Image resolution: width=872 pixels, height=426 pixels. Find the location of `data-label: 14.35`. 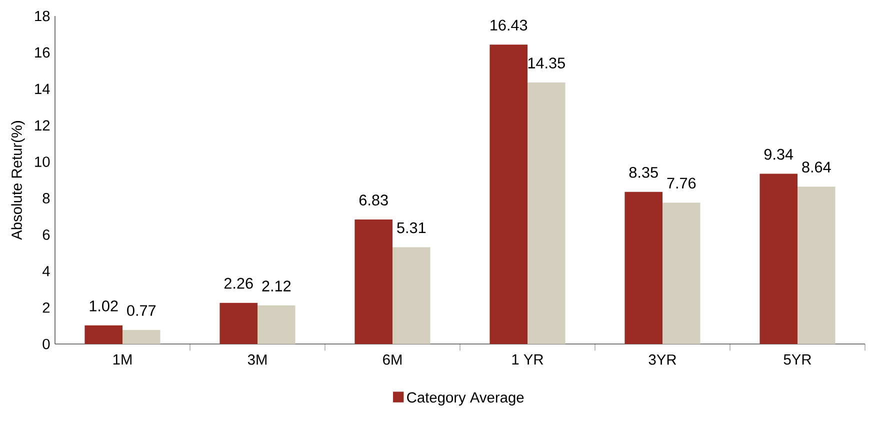

data-label: 14.35 is located at coordinates (546, 63).